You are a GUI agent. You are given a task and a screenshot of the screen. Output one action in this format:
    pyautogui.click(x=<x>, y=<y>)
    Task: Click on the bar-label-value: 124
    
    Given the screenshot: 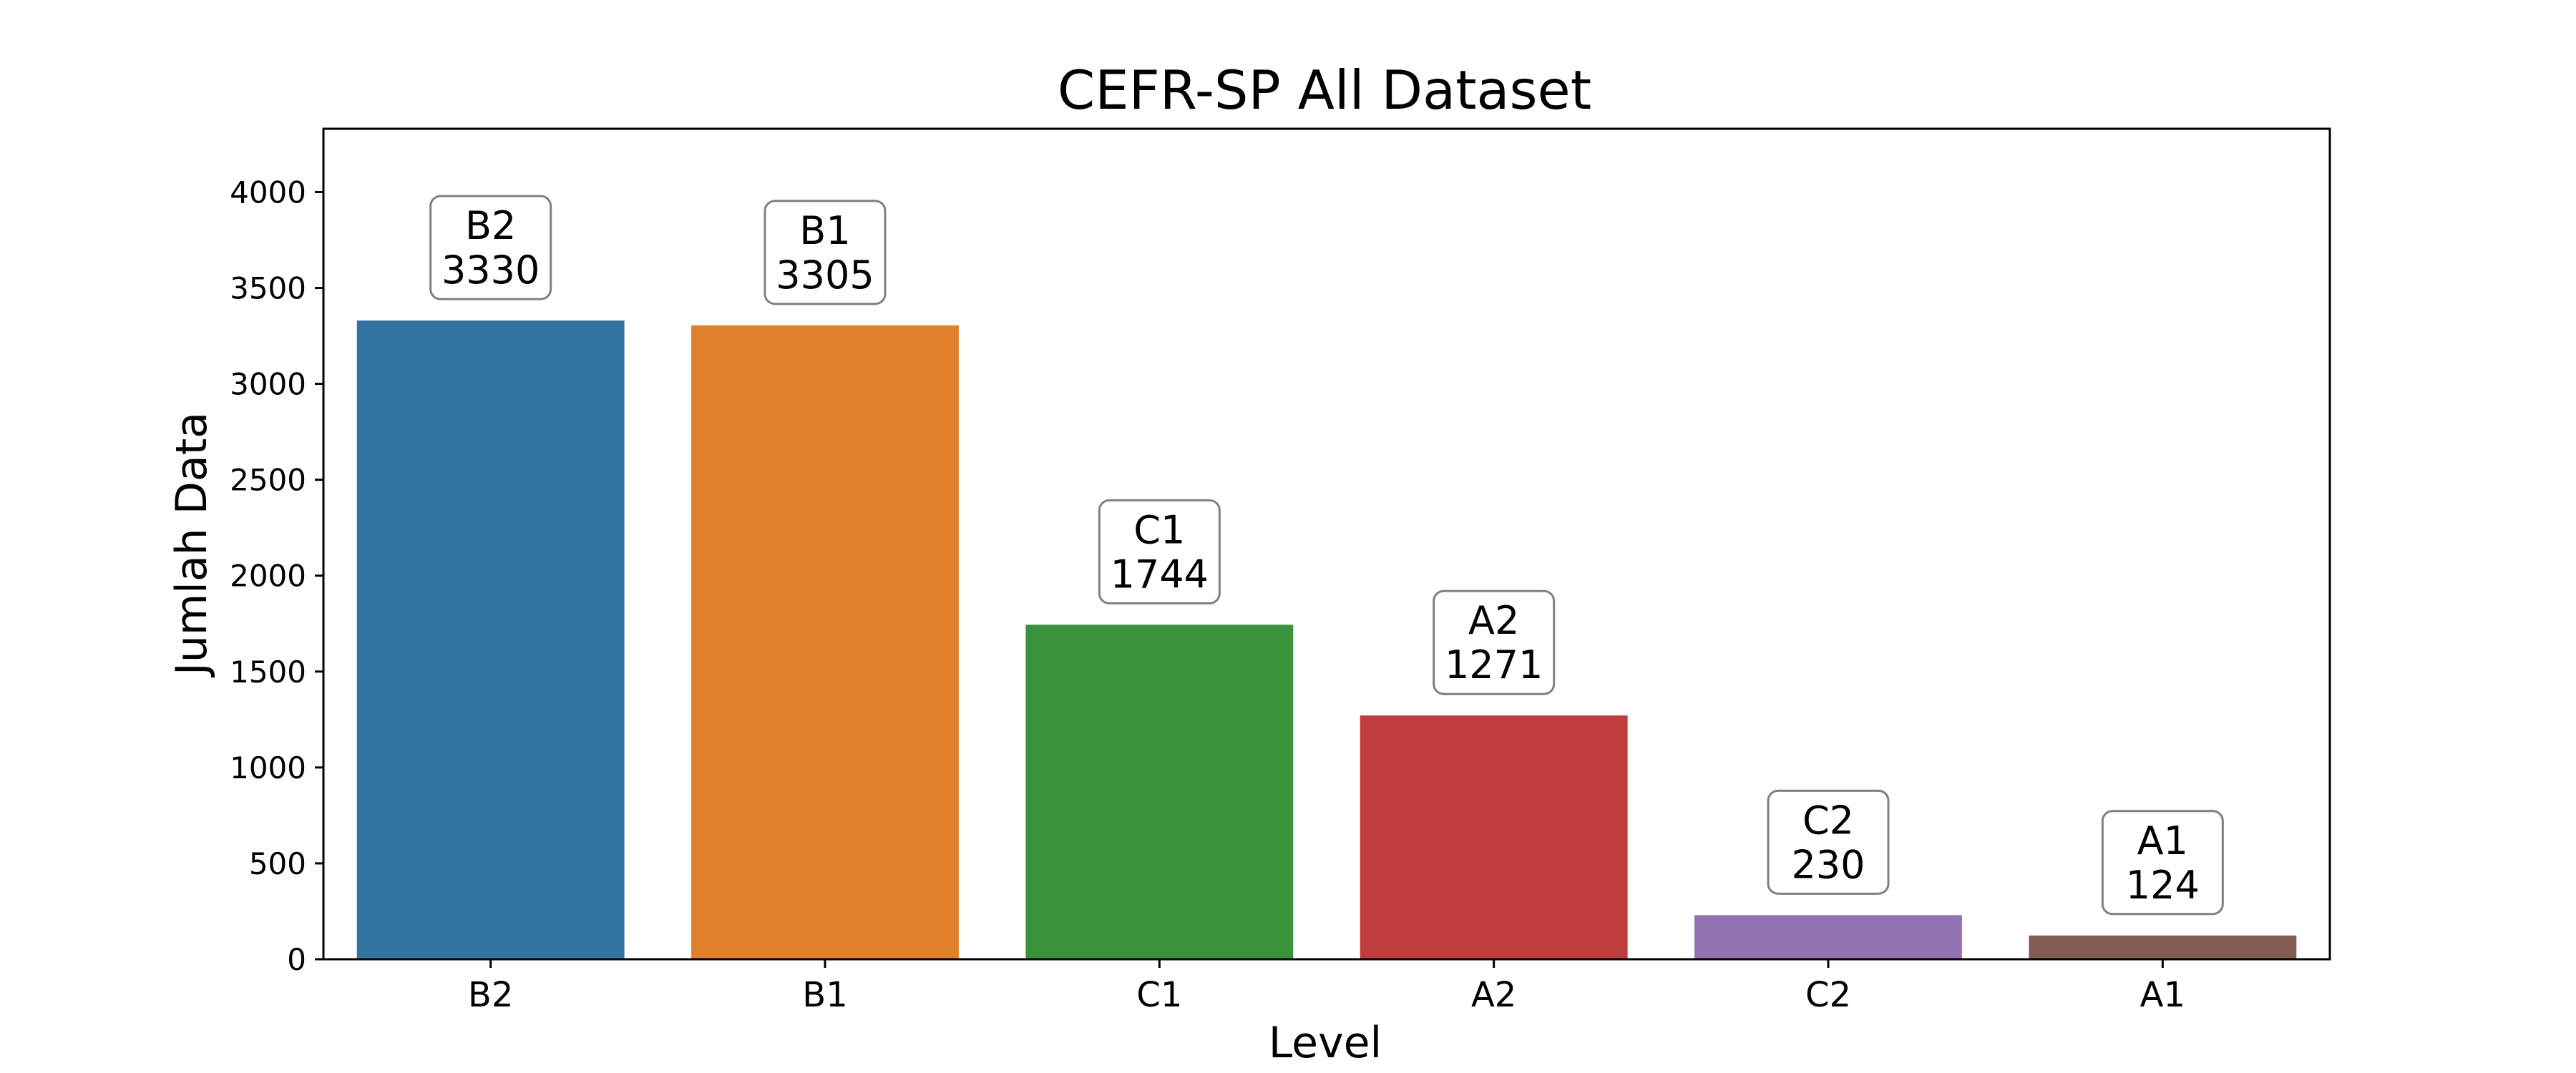 What is the action you would take?
    pyautogui.click(x=2163, y=886)
    